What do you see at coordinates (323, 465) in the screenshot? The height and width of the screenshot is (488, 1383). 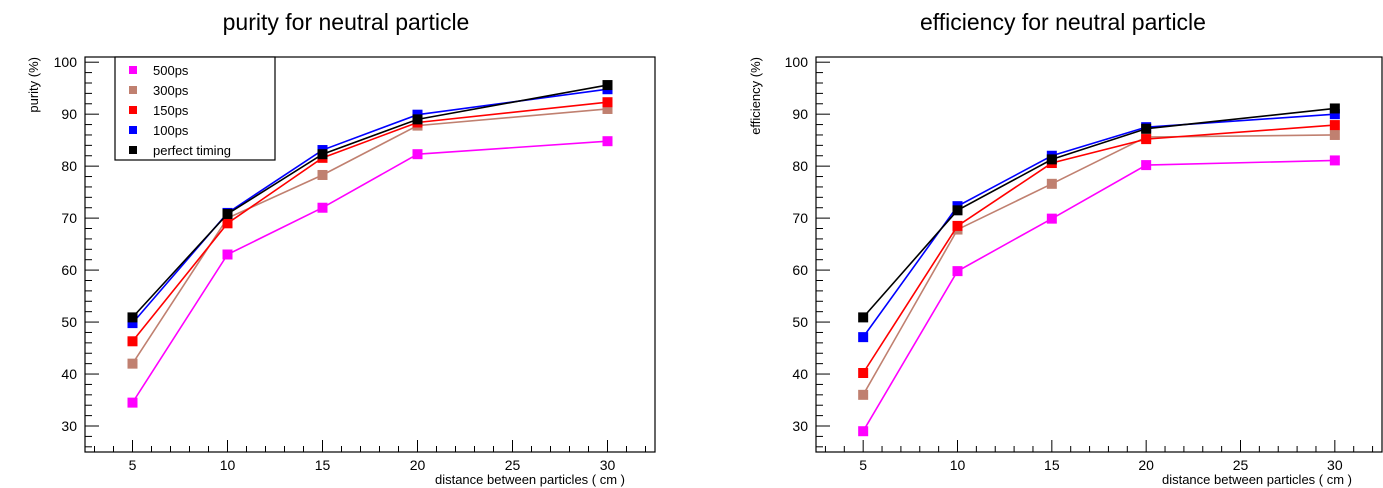 I see `purity-x-tick-label: 15` at bounding box center [323, 465].